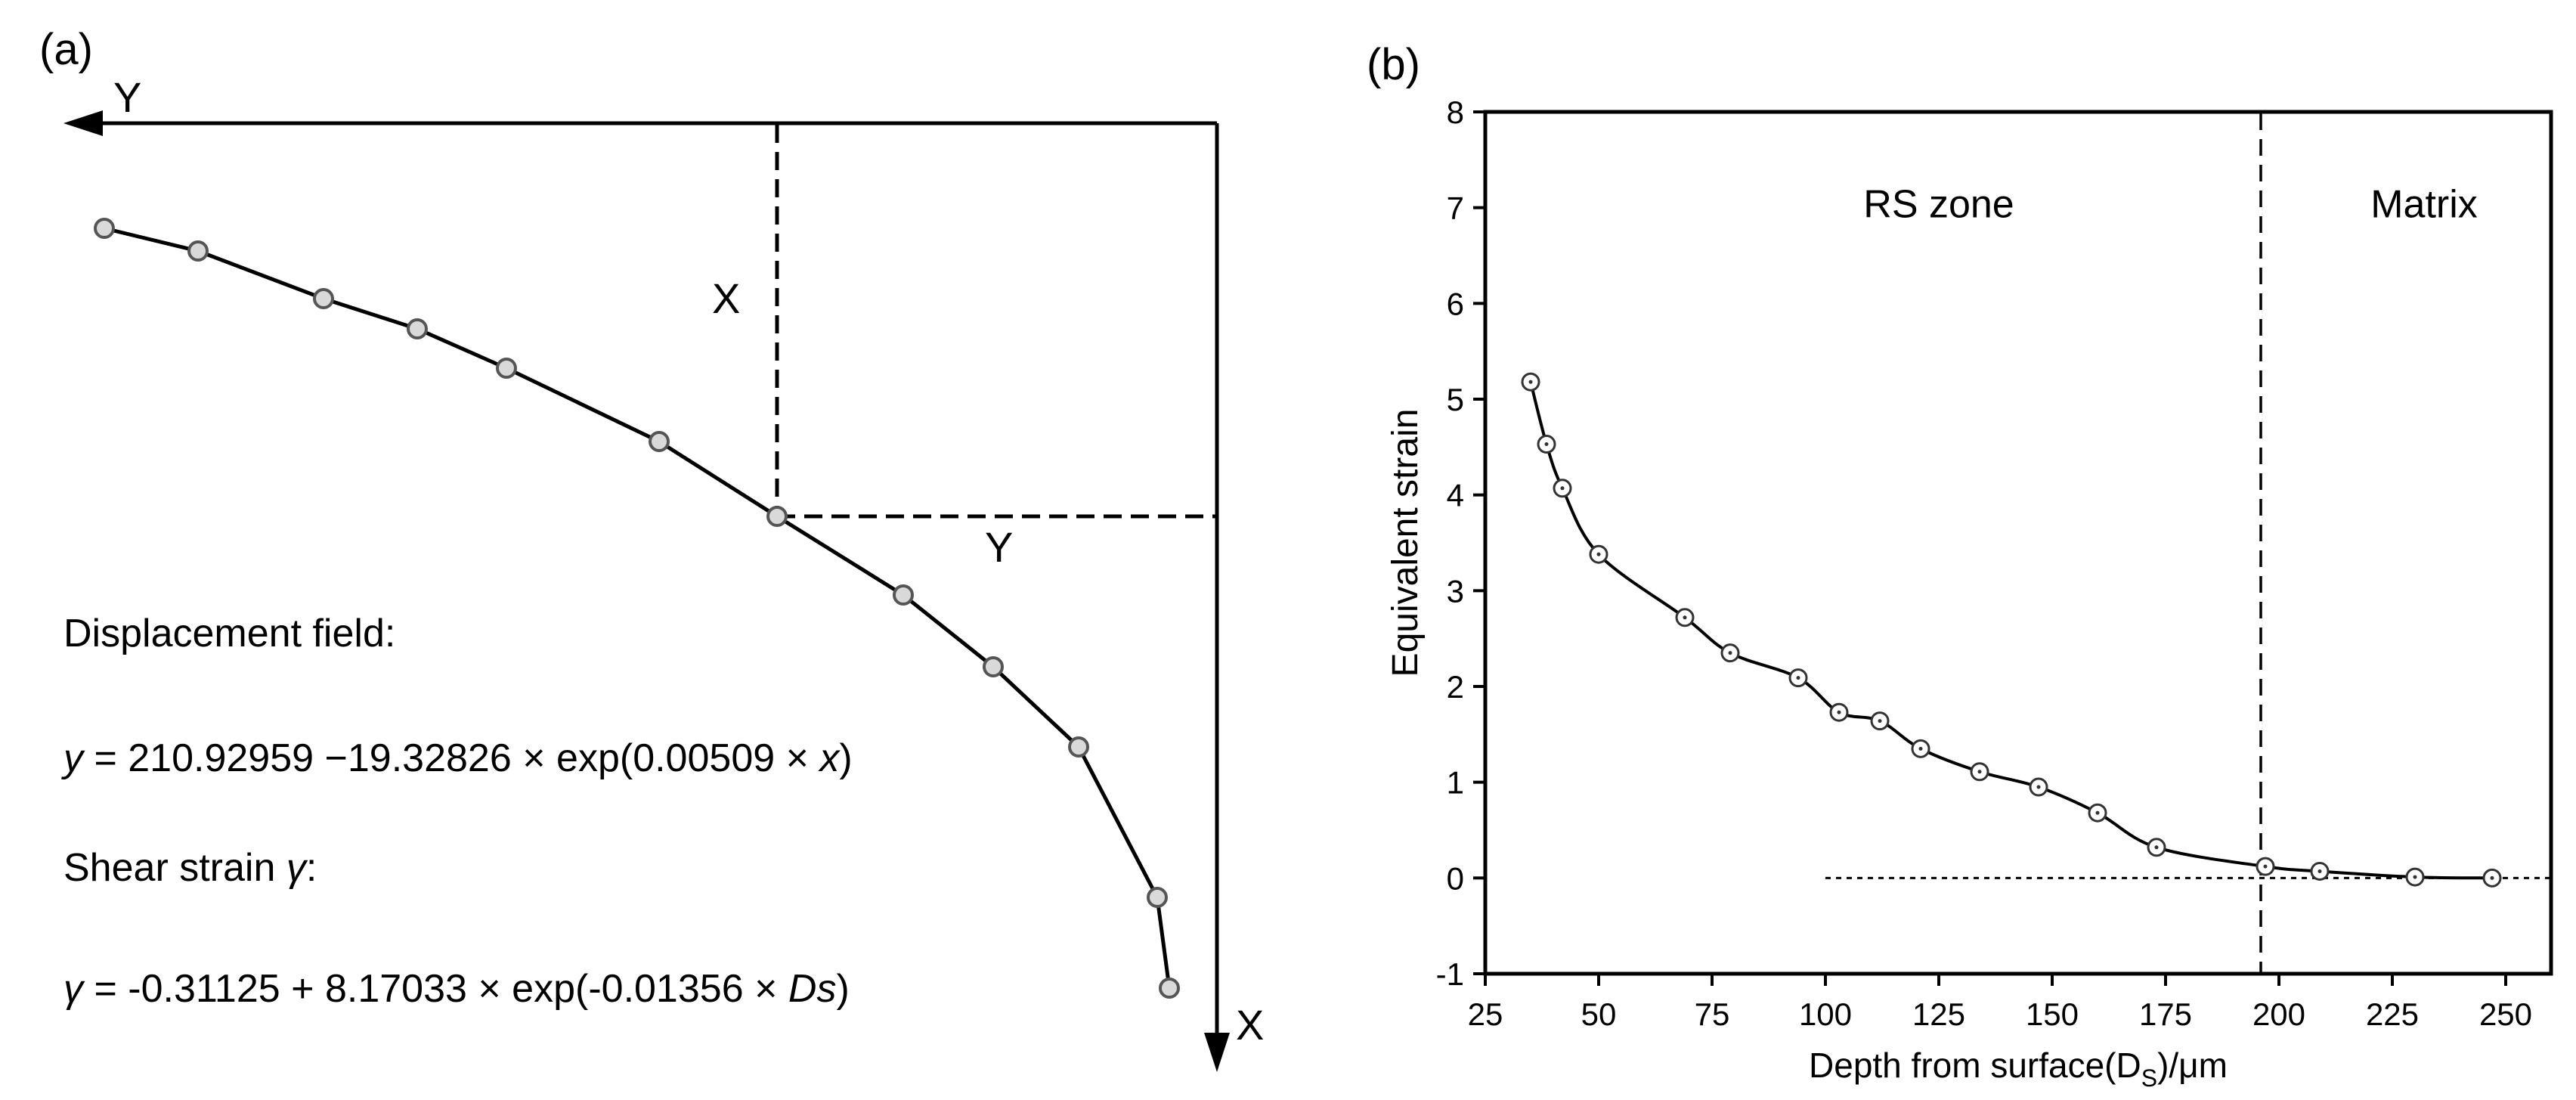 The image size is (2576, 1100). I want to click on shear-title-var: γ, so click(297, 868).